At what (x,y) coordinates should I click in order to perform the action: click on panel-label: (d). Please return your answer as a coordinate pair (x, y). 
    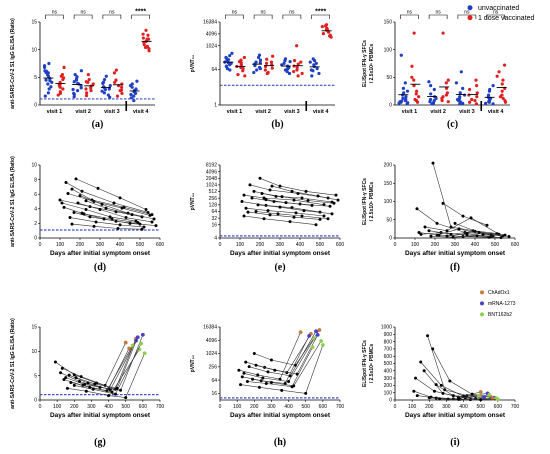
    Looking at the image, I should click on (100, 267).